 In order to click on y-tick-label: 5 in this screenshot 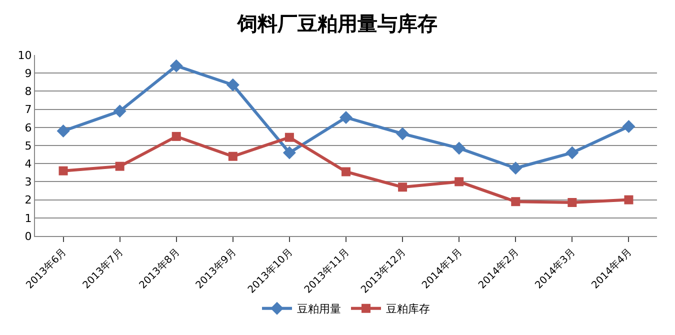, I will do `click(28, 145)`.